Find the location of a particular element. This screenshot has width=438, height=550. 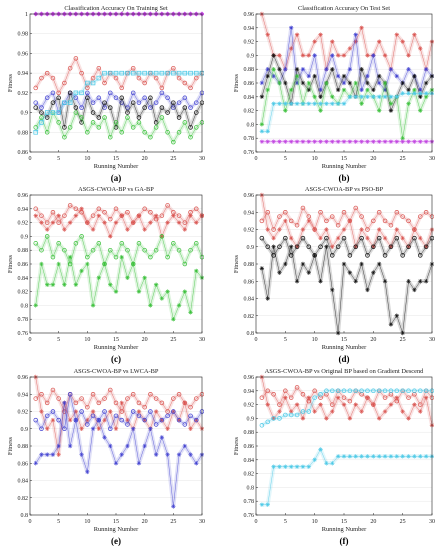

series-group is located at coordinates (346, 440).